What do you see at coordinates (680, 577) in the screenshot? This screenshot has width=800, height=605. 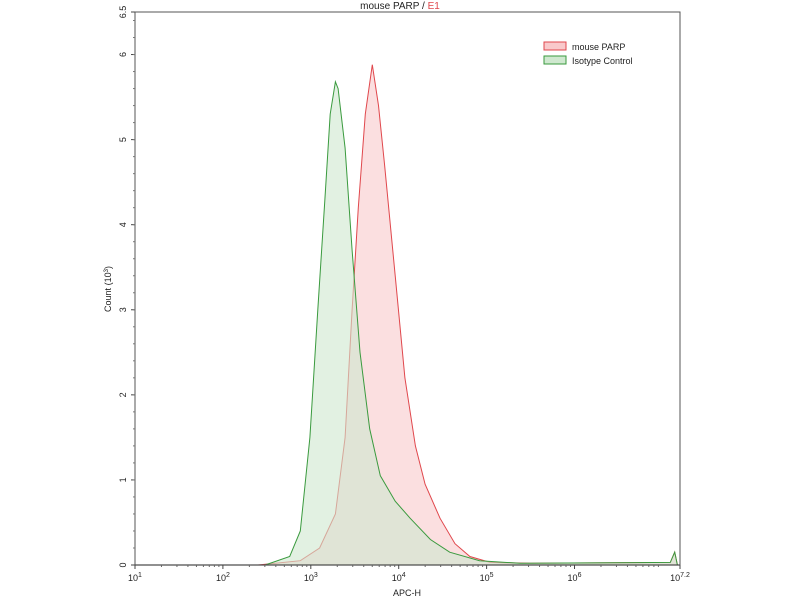 I see `x-tick-label: 107.2` at bounding box center [680, 577].